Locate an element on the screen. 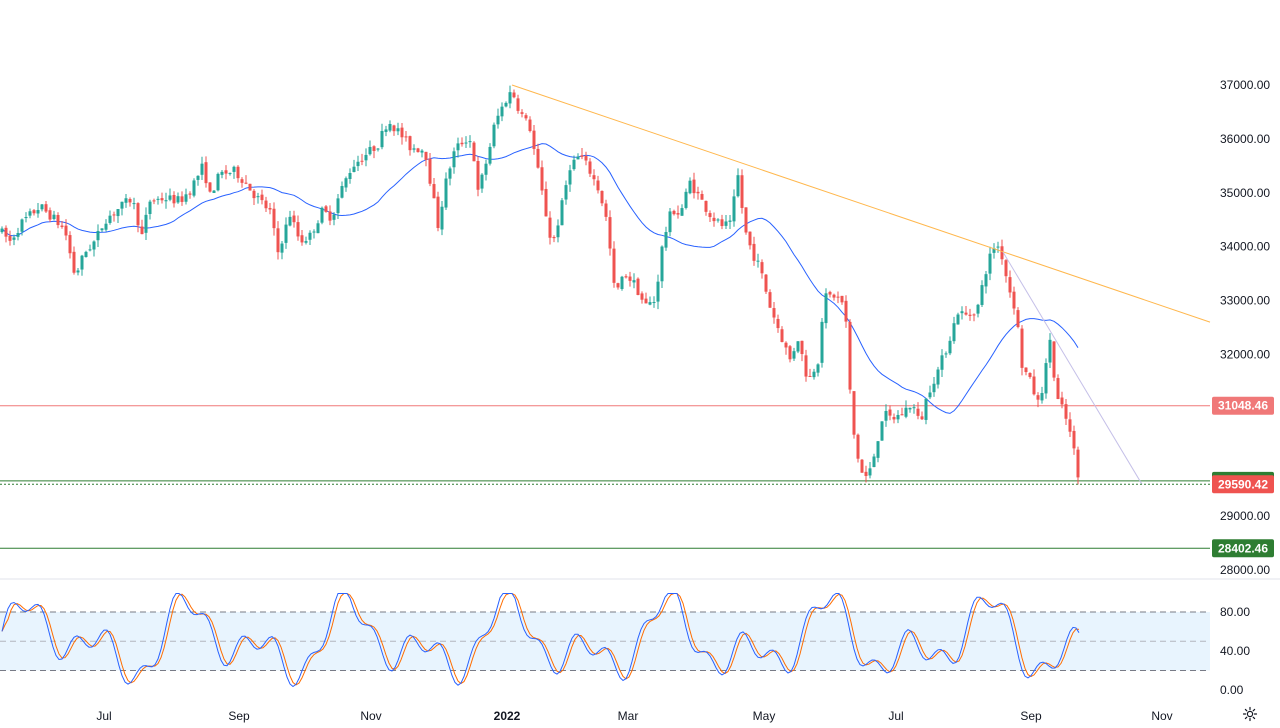  price-tick-label: 34000.00 is located at coordinates (1245, 247).